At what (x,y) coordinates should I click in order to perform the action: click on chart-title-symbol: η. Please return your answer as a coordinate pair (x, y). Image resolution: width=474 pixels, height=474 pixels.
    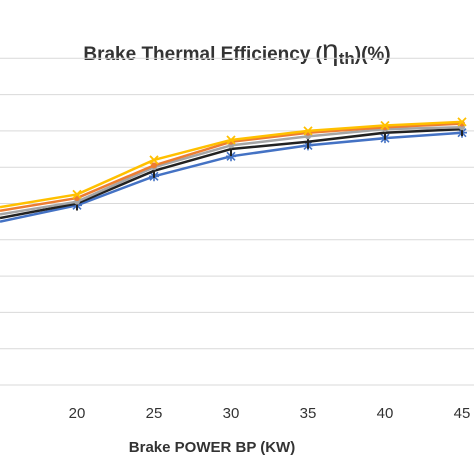
    Looking at the image, I should click on (330, 50).